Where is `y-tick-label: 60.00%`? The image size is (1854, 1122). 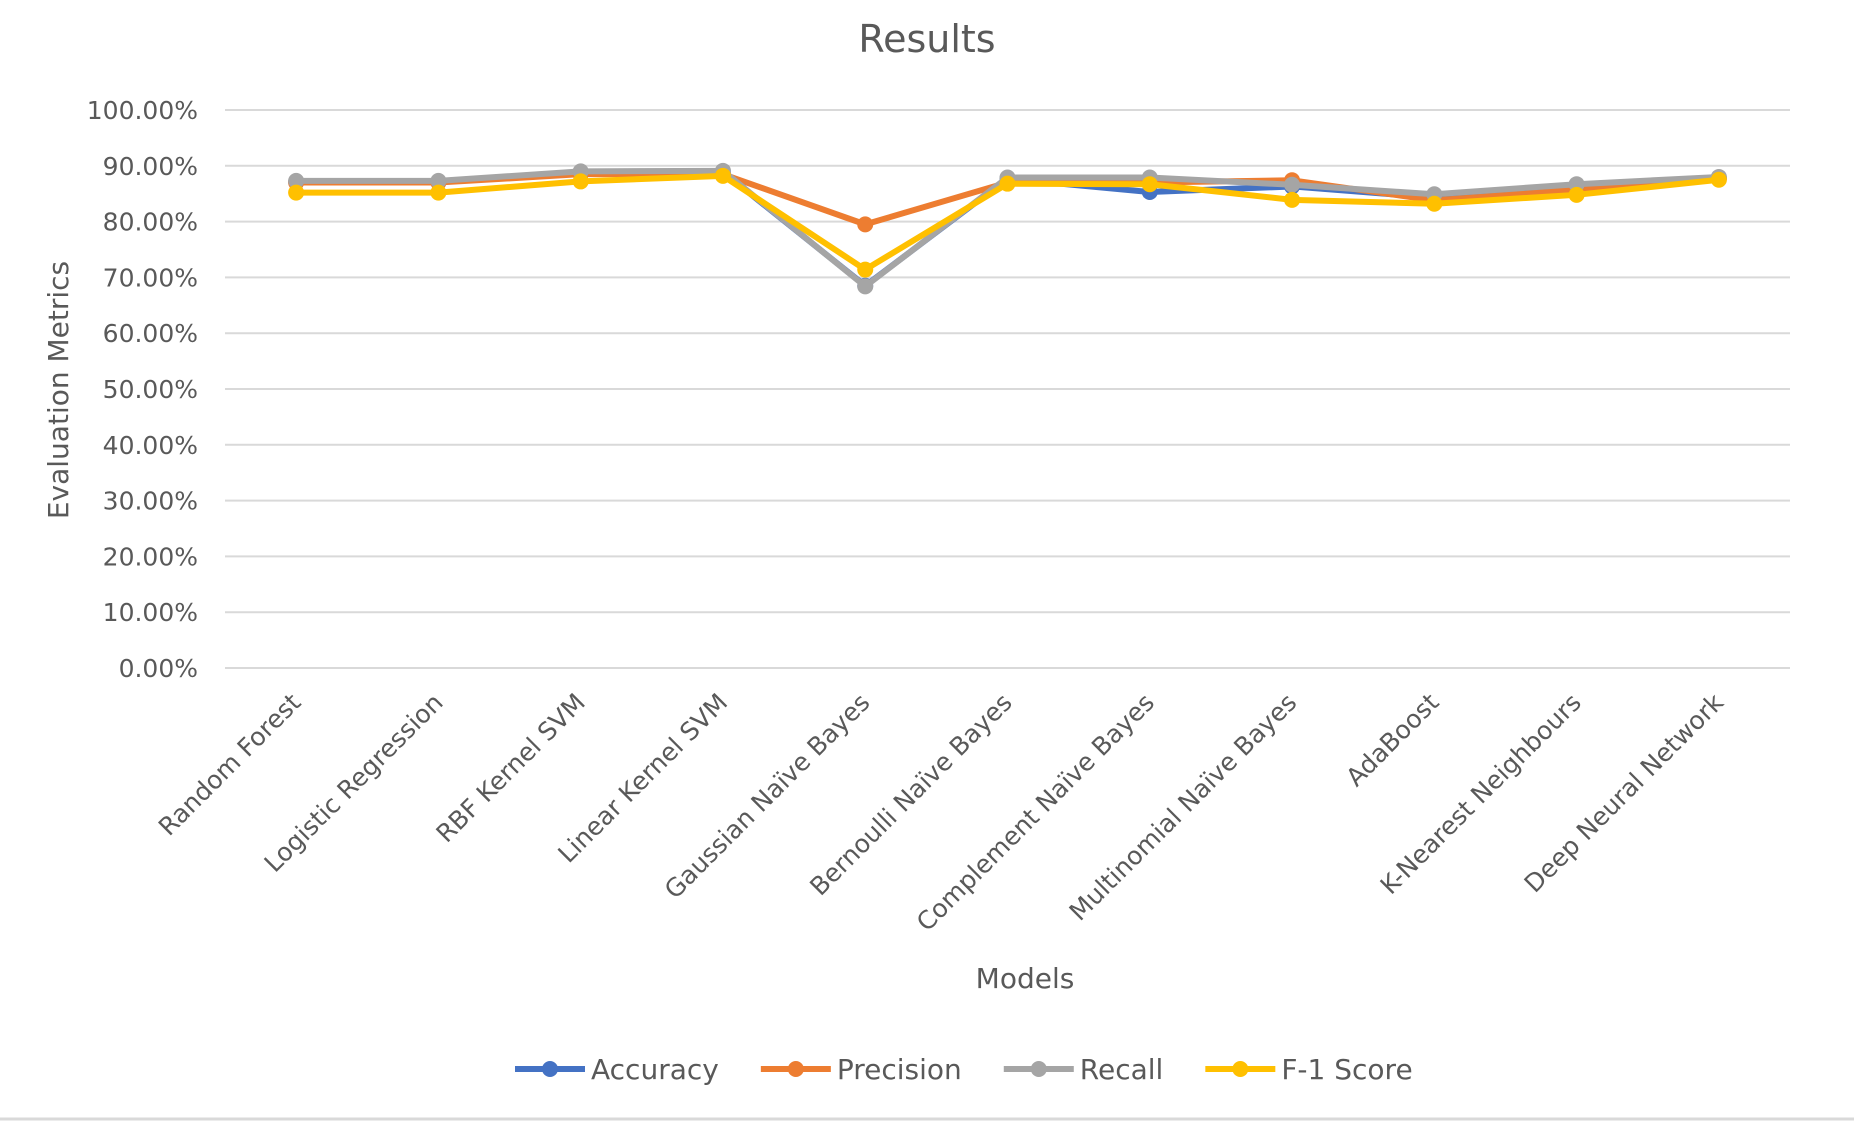 y-tick-label: 60.00% is located at coordinates (150, 333).